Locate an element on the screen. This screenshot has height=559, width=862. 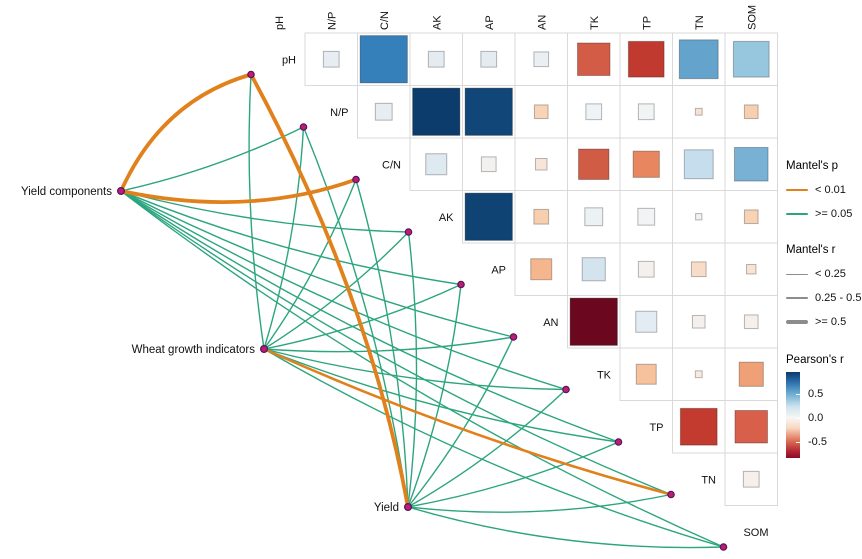
legend-mantel-r: Mantel's r < 0.25 0.25 - 0.5 >= 0.5 is located at coordinates (824, 289).